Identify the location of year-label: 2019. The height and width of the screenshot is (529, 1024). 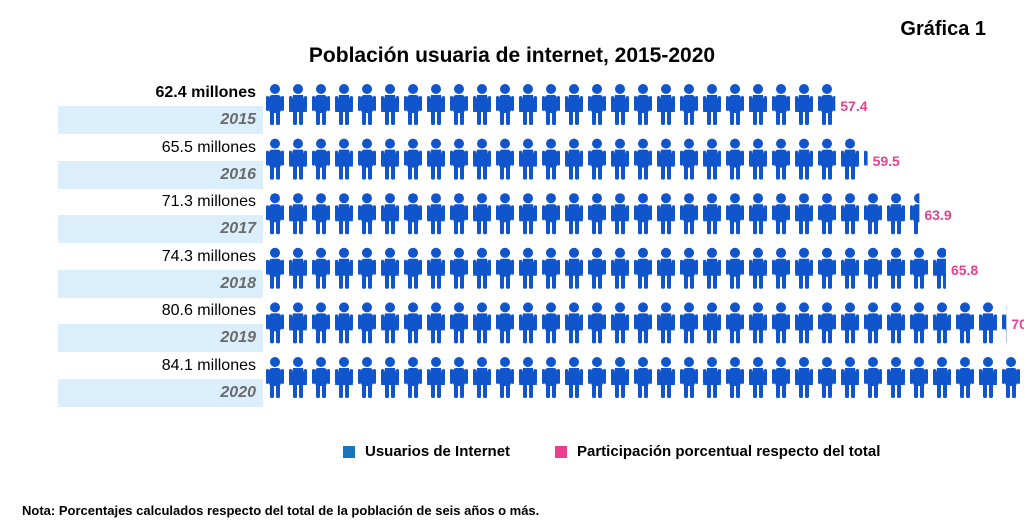
(238, 338).